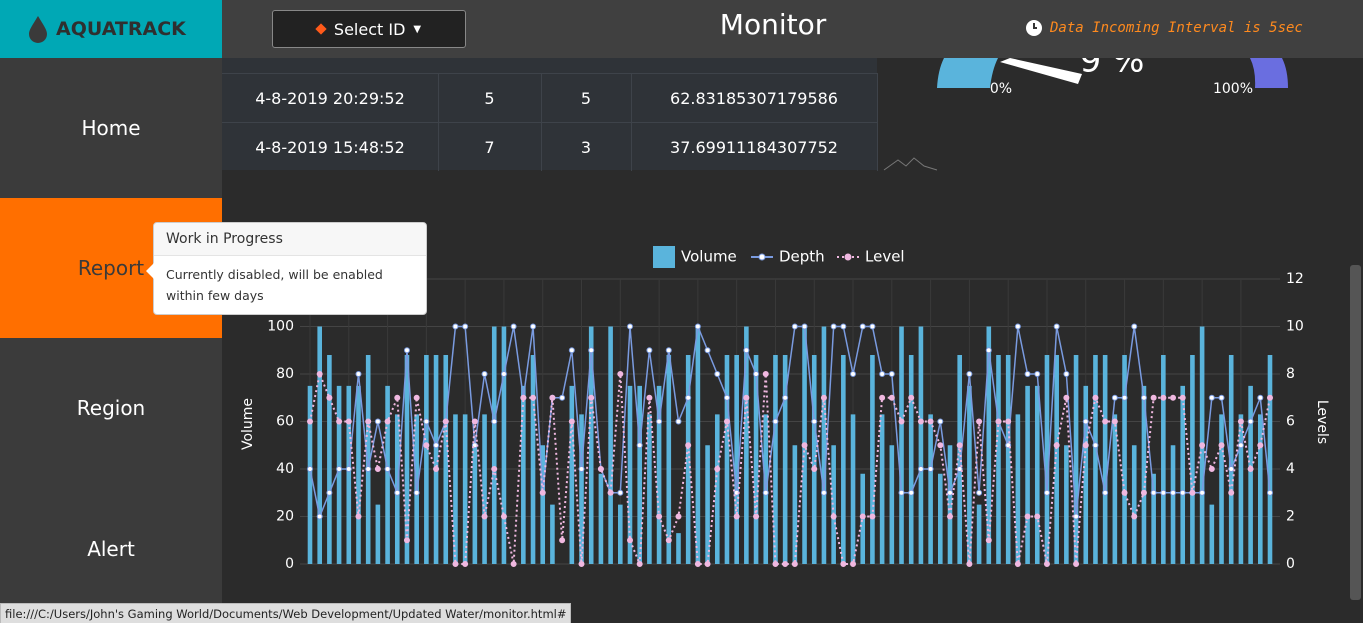 The image size is (1363, 623). Describe the element at coordinates (321, 29) in the screenshot. I see `diamond-icon` at that location.